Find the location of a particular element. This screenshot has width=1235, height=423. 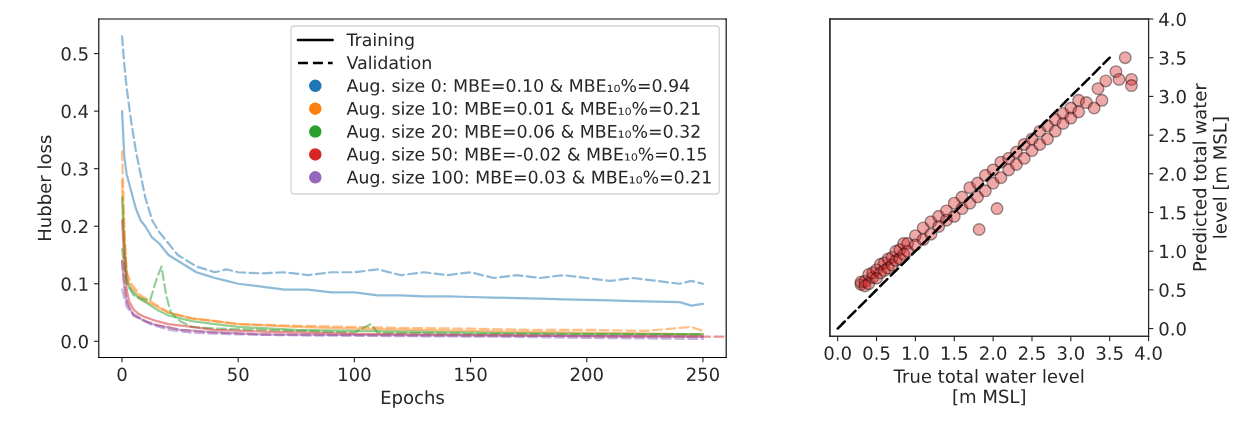

x-tick-label: 200 is located at coordinates (586, 374).